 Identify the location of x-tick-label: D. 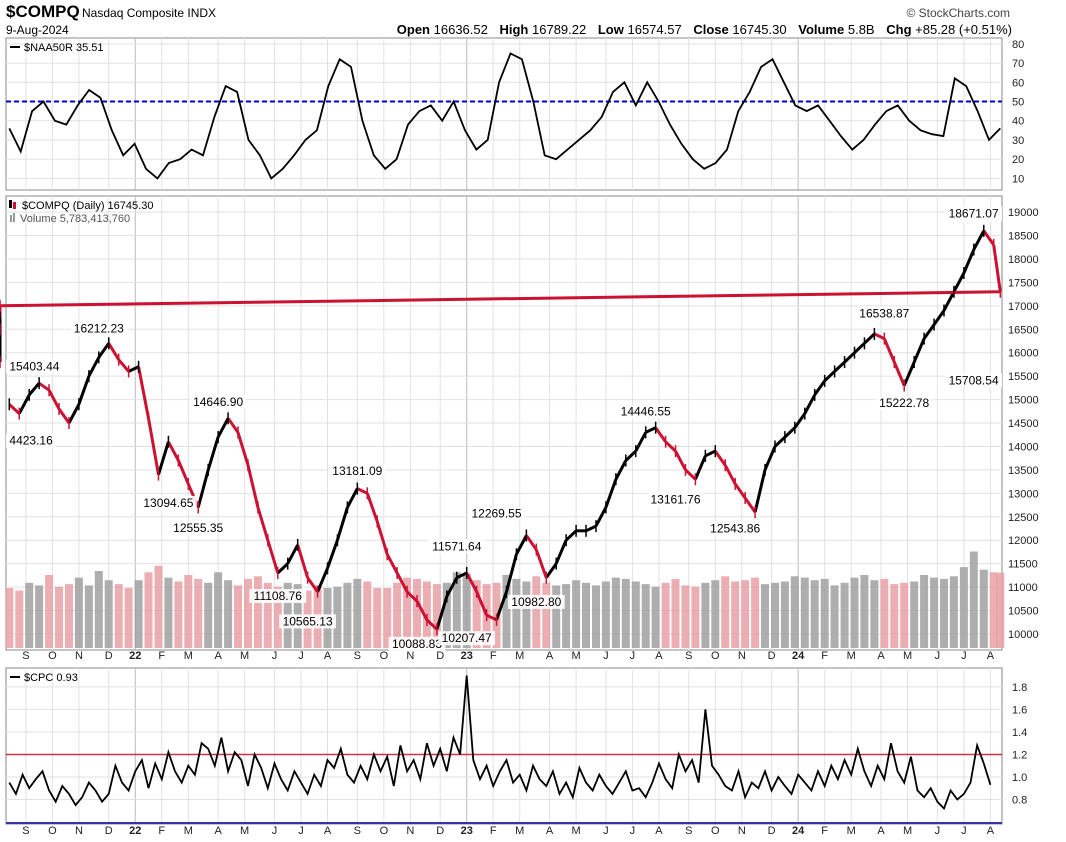
(772, 831).